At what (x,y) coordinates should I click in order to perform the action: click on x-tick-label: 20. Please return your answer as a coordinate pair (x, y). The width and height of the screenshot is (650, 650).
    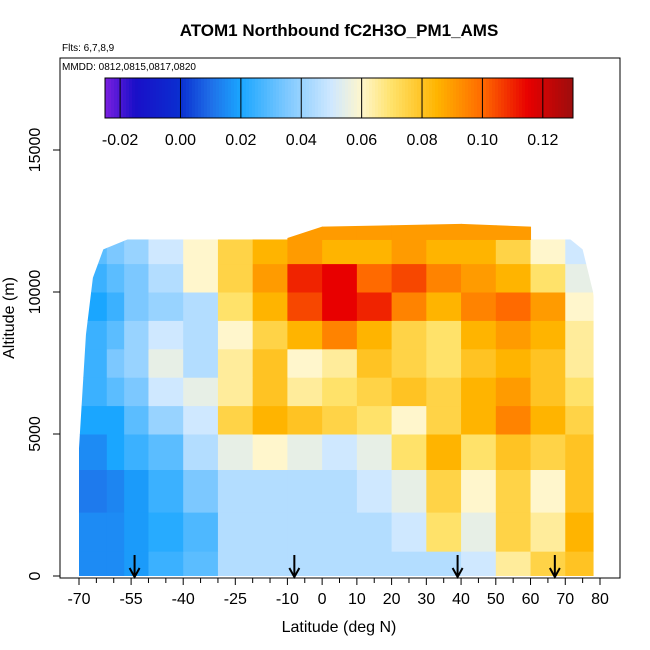
    Looking at the image, I should click on (392, 599).